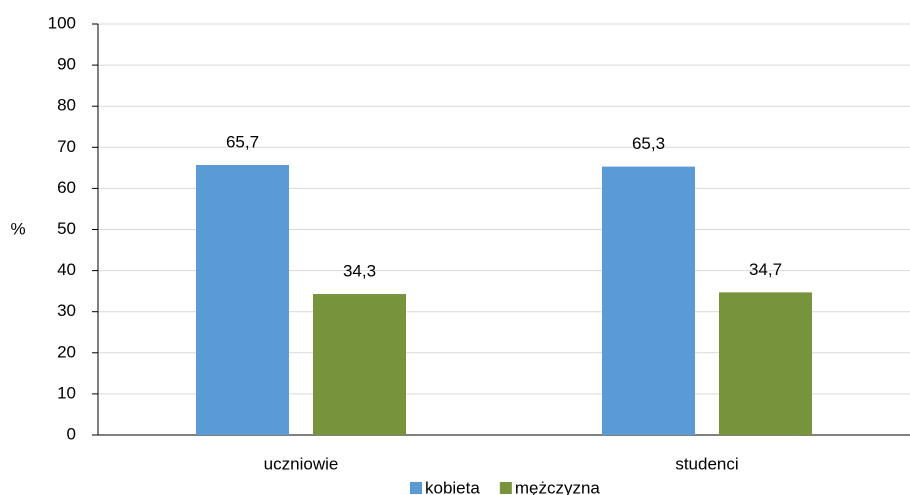 The width and height of the screenshot is (910, 495). What do you see at coordinates (648, 143) in the screenshot?
I see `data-label: 65,3` at bounding box center [648, 143].